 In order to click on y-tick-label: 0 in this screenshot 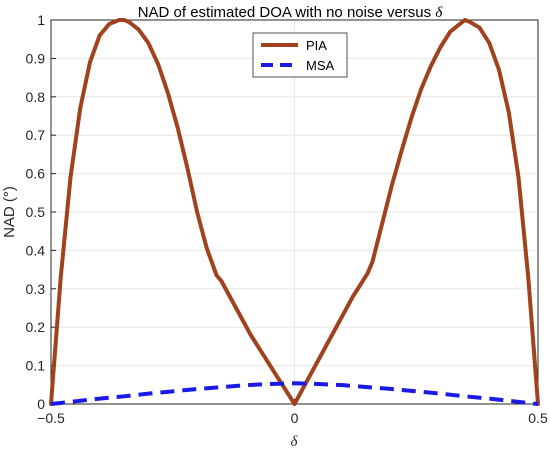, I will do `click(41, 404)`.